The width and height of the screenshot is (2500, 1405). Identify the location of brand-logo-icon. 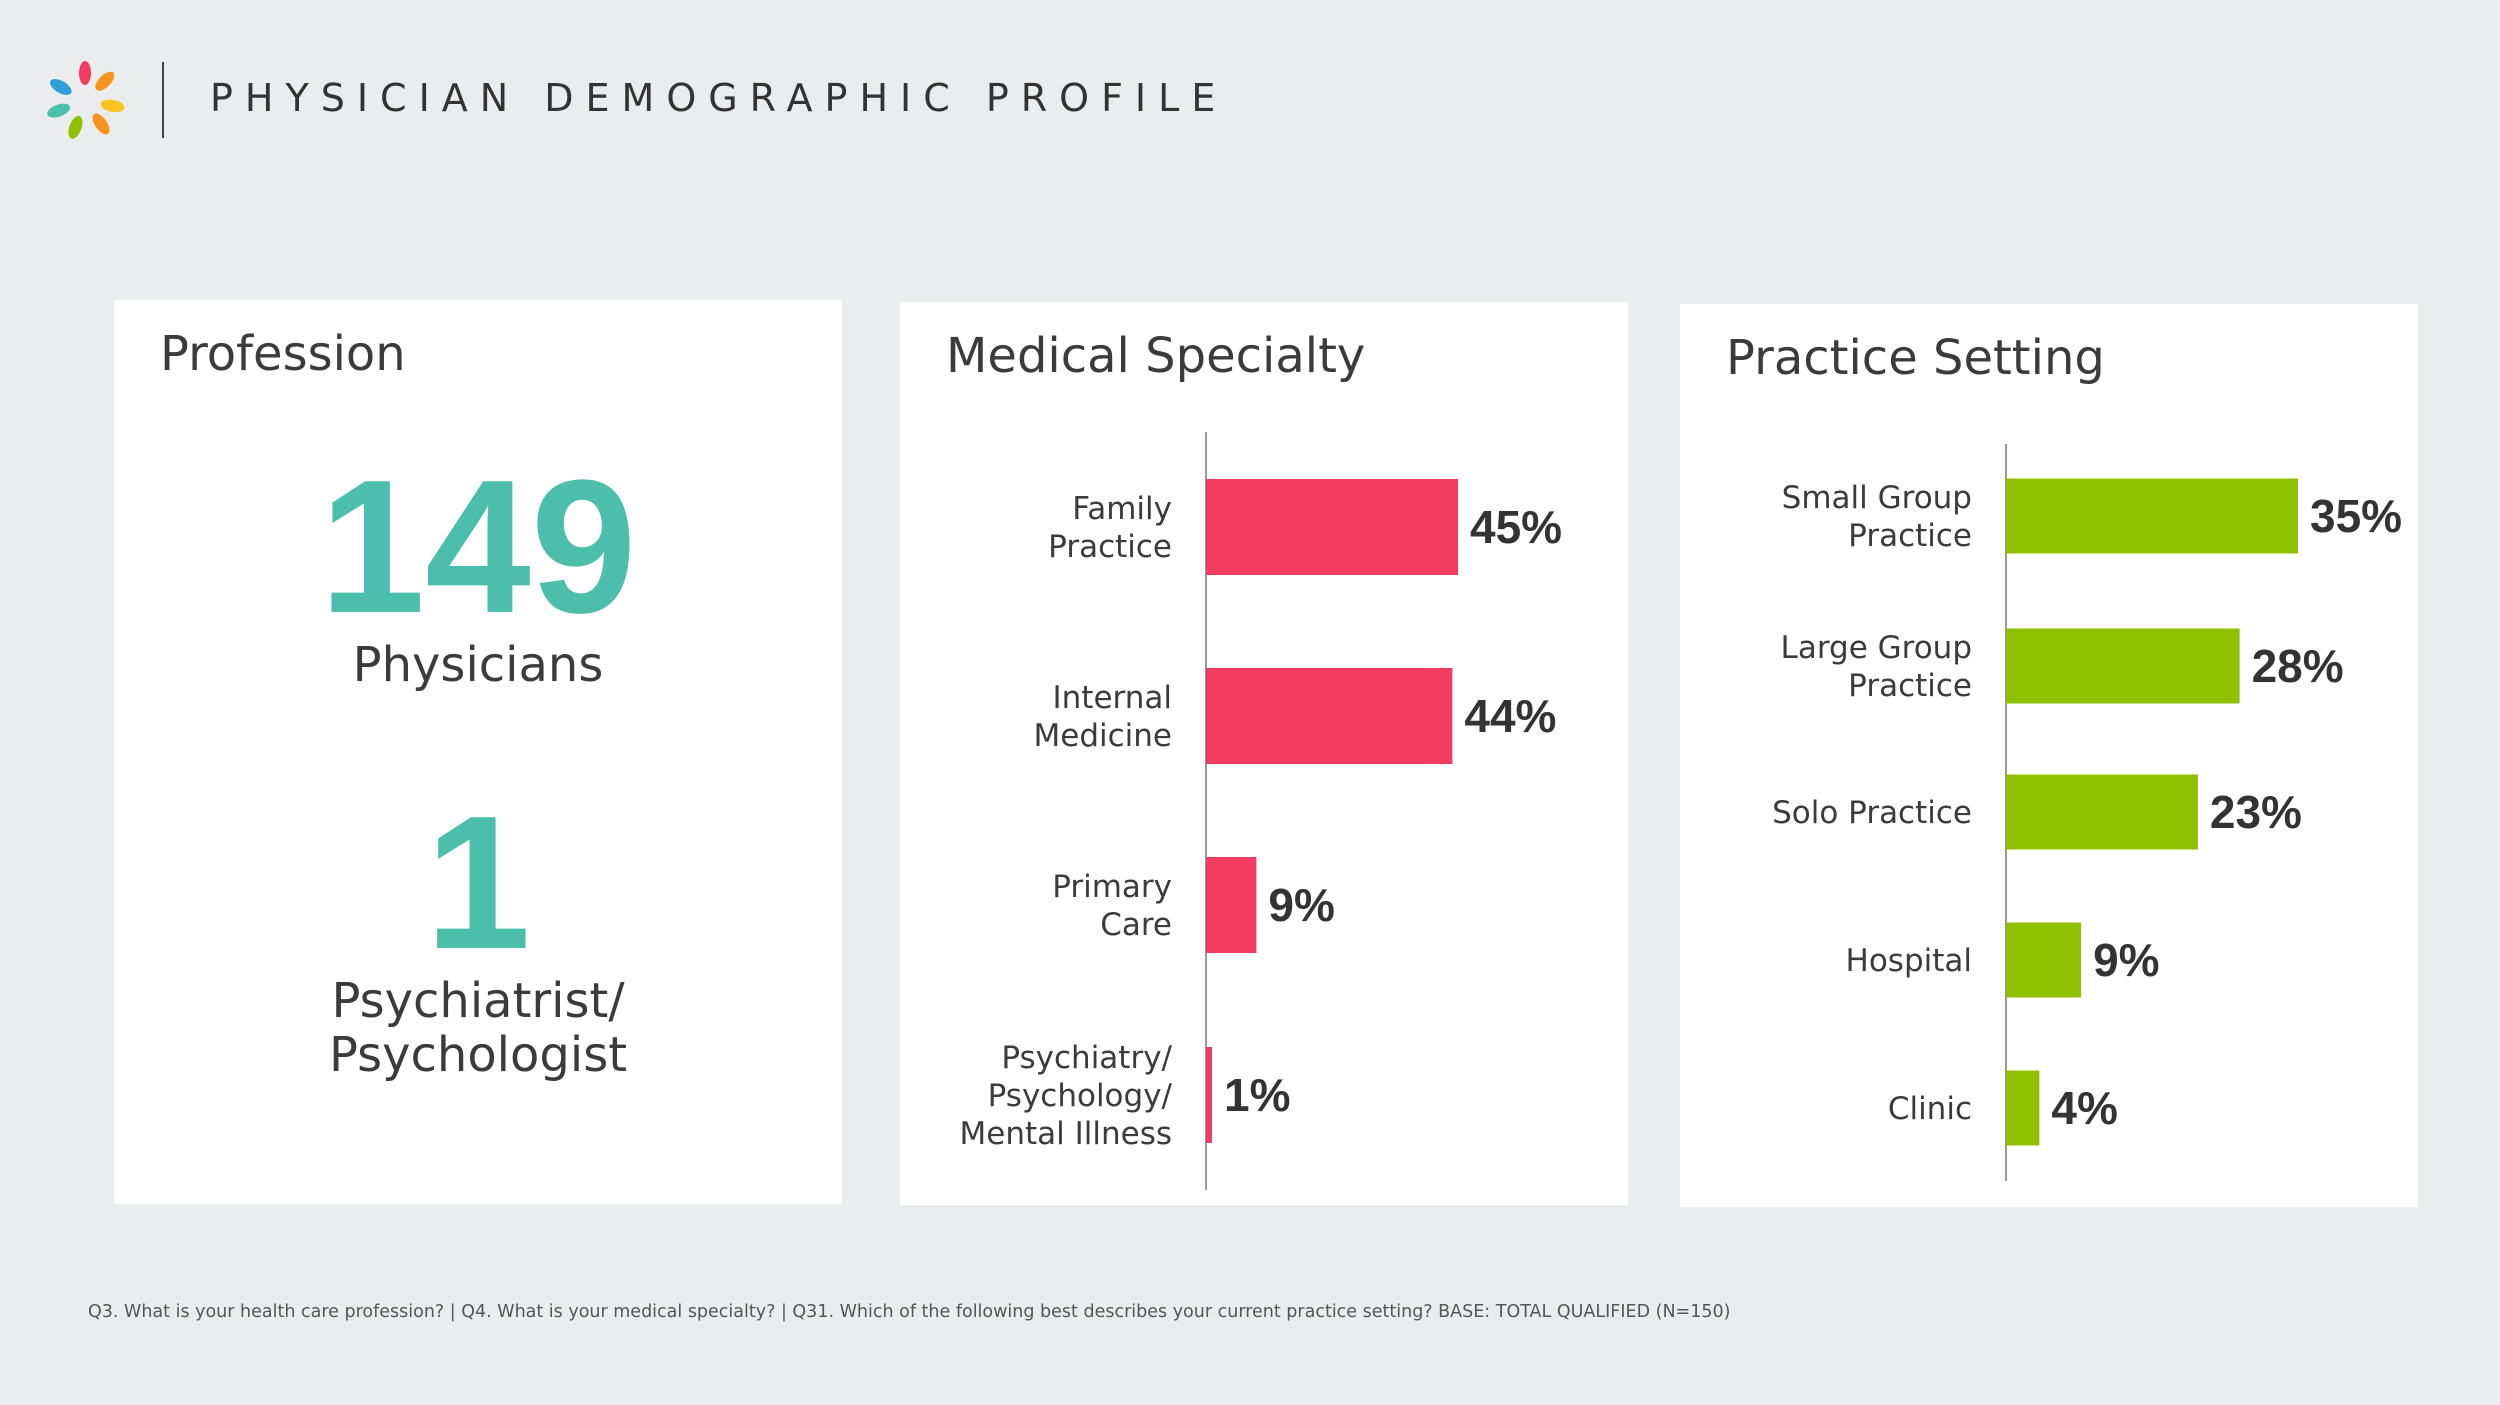
(86, 100).